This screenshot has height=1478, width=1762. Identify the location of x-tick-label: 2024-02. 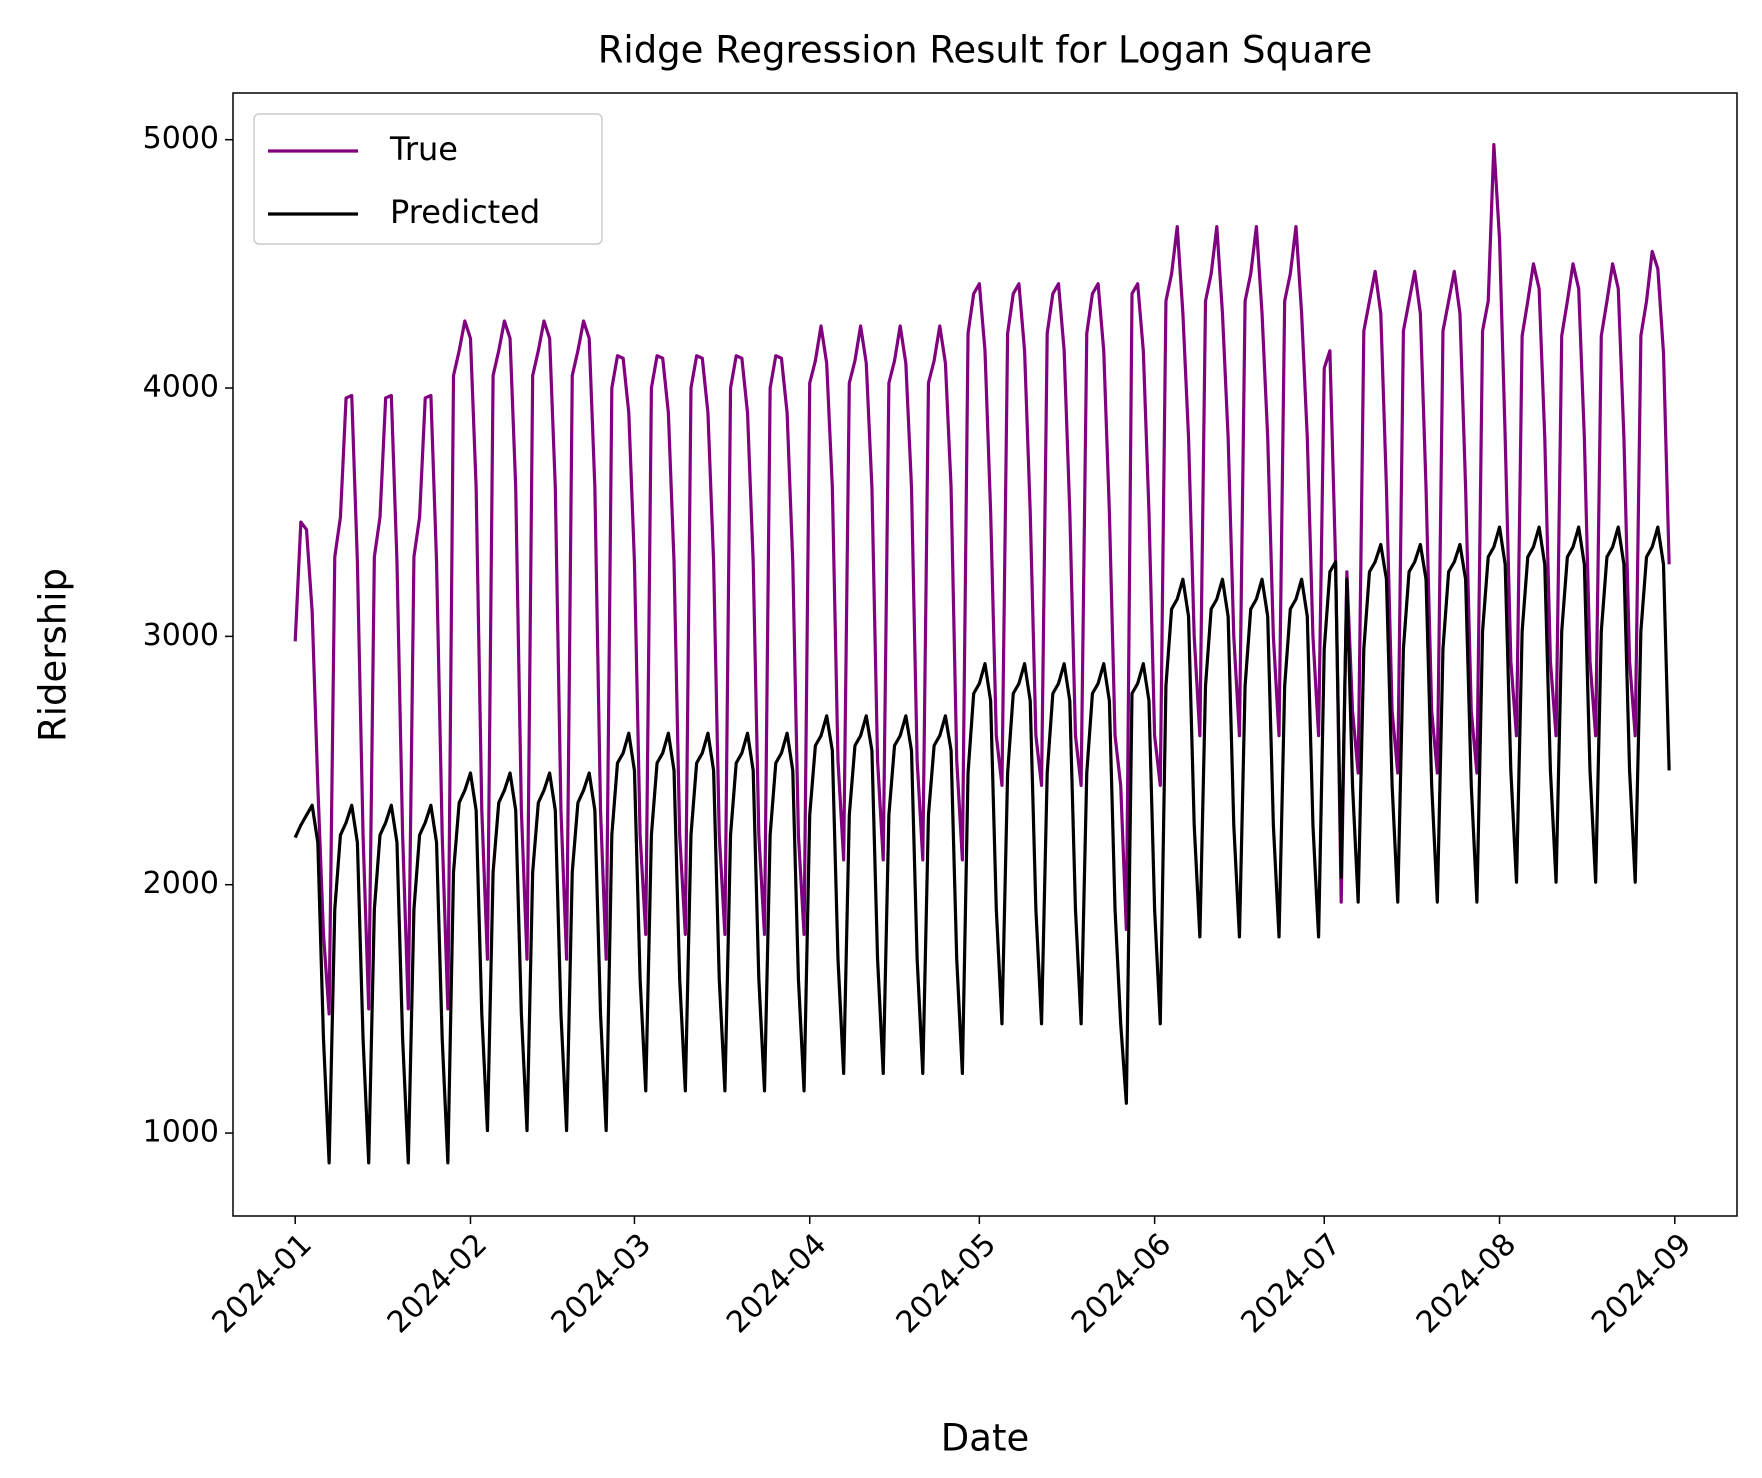
(437, 1283).